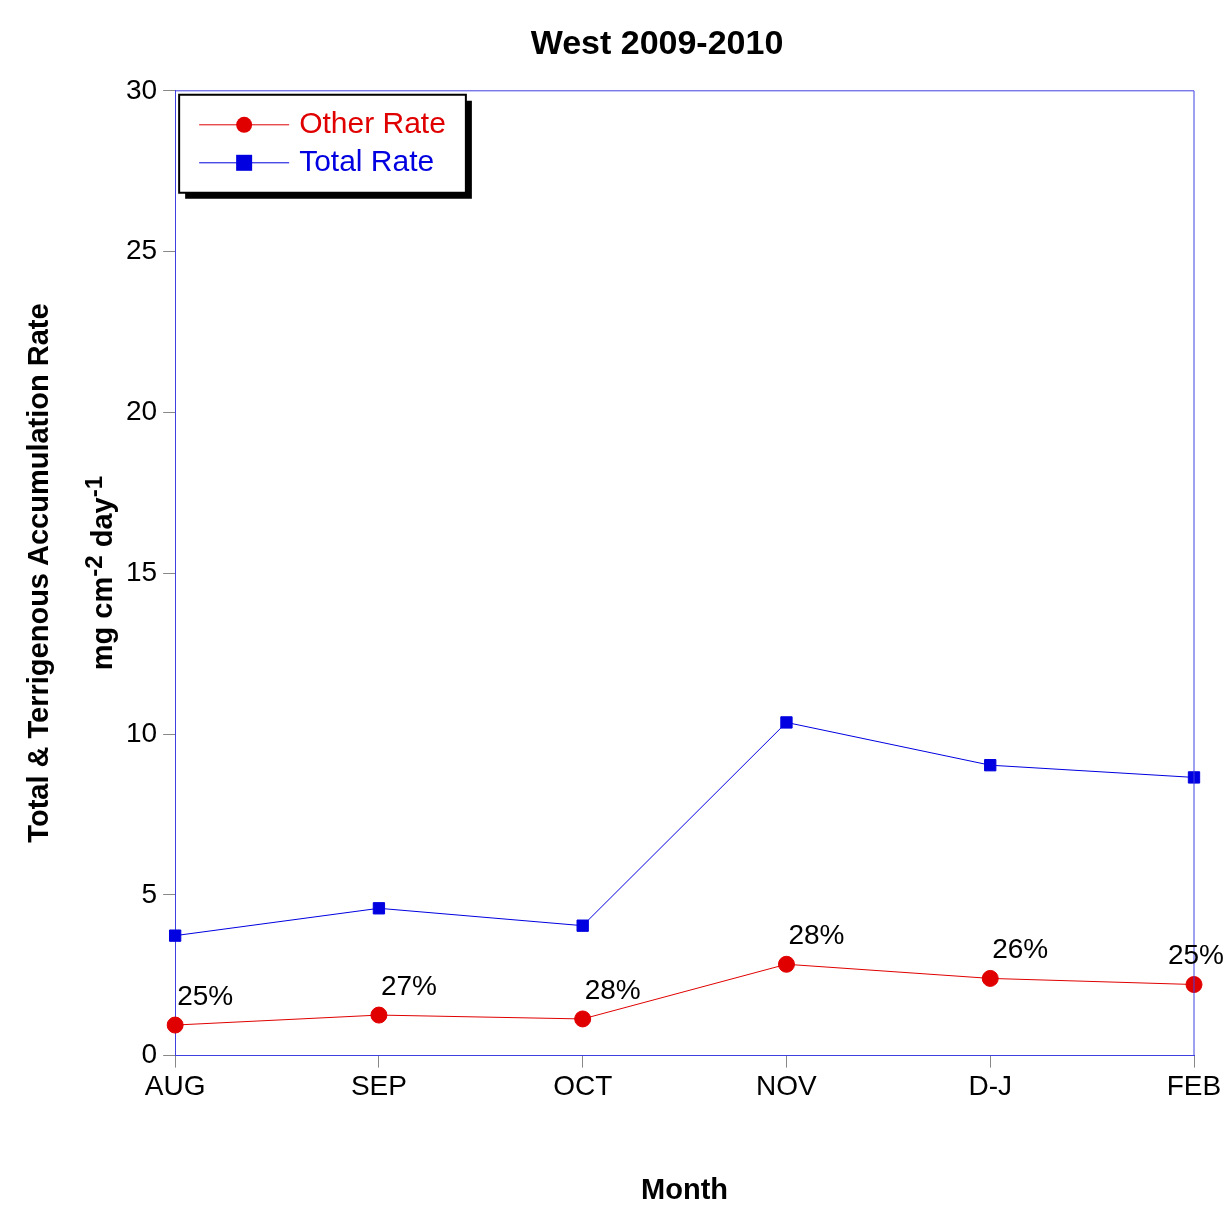 This screenshot has height=1222, width=1230. I want to click on chart-title: West 2009-2010, so click(657, 41).